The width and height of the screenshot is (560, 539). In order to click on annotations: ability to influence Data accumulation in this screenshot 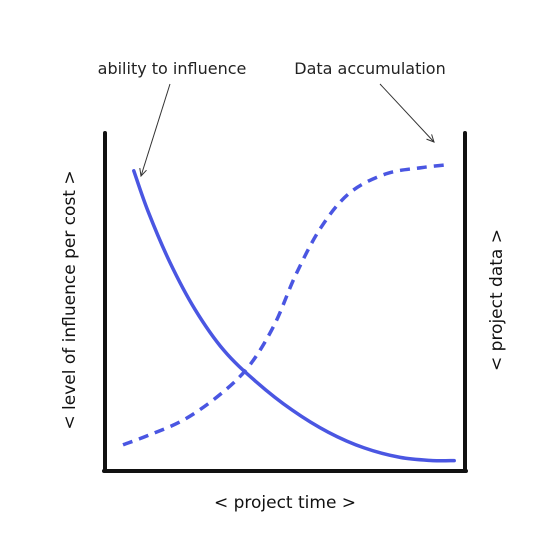, I will do `click(272, 118)`.